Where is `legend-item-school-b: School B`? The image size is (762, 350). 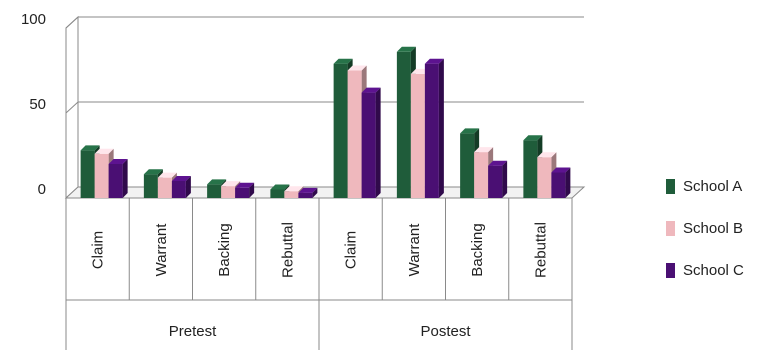
legend-item-school-b: School B is located at coordinates (714, 228).